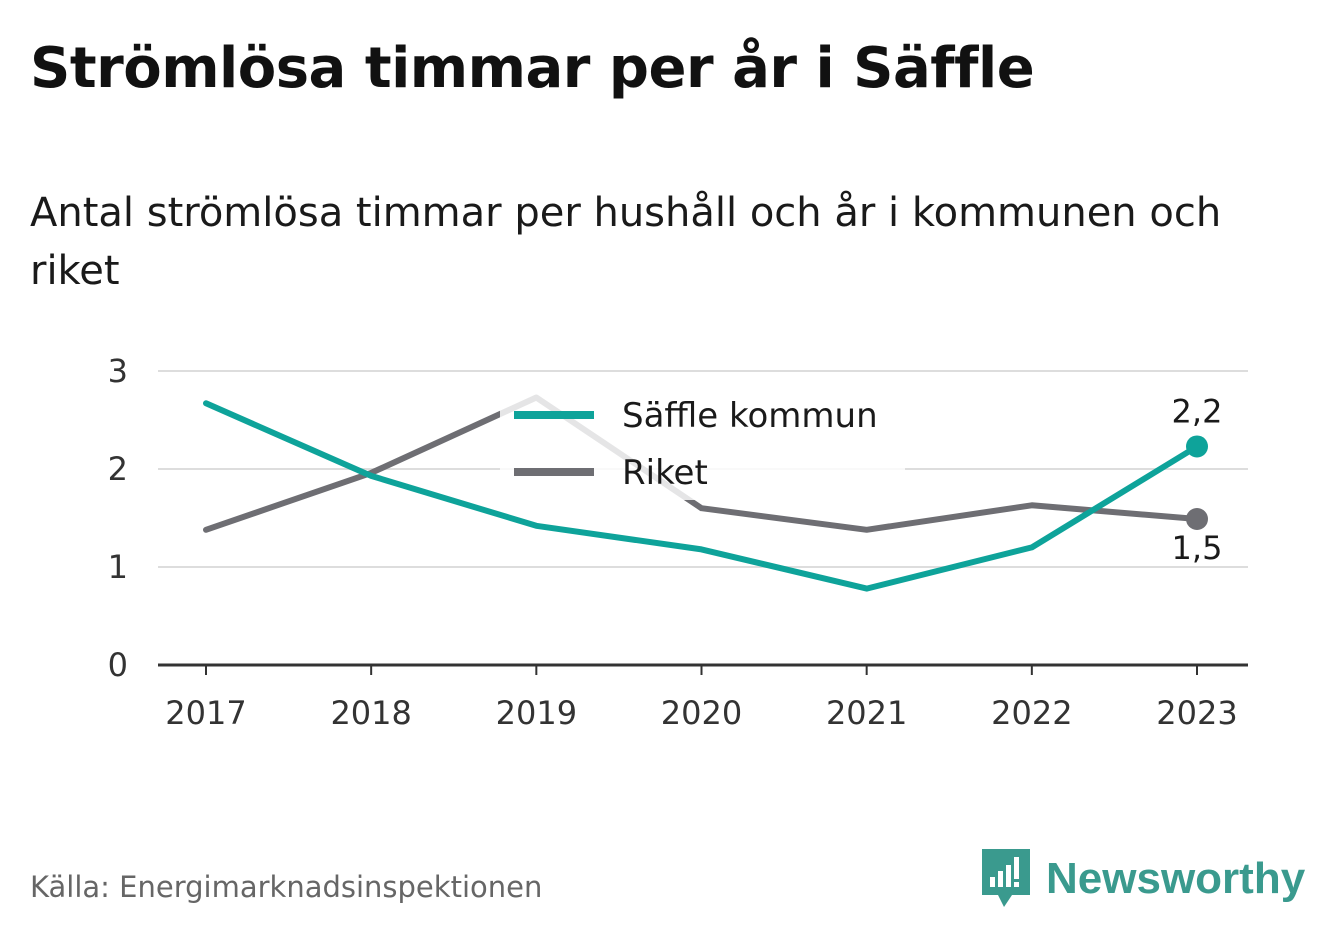 This screenshot has width=1322, height=939. I want to click on legend-label: Riket, so click(665, 473).